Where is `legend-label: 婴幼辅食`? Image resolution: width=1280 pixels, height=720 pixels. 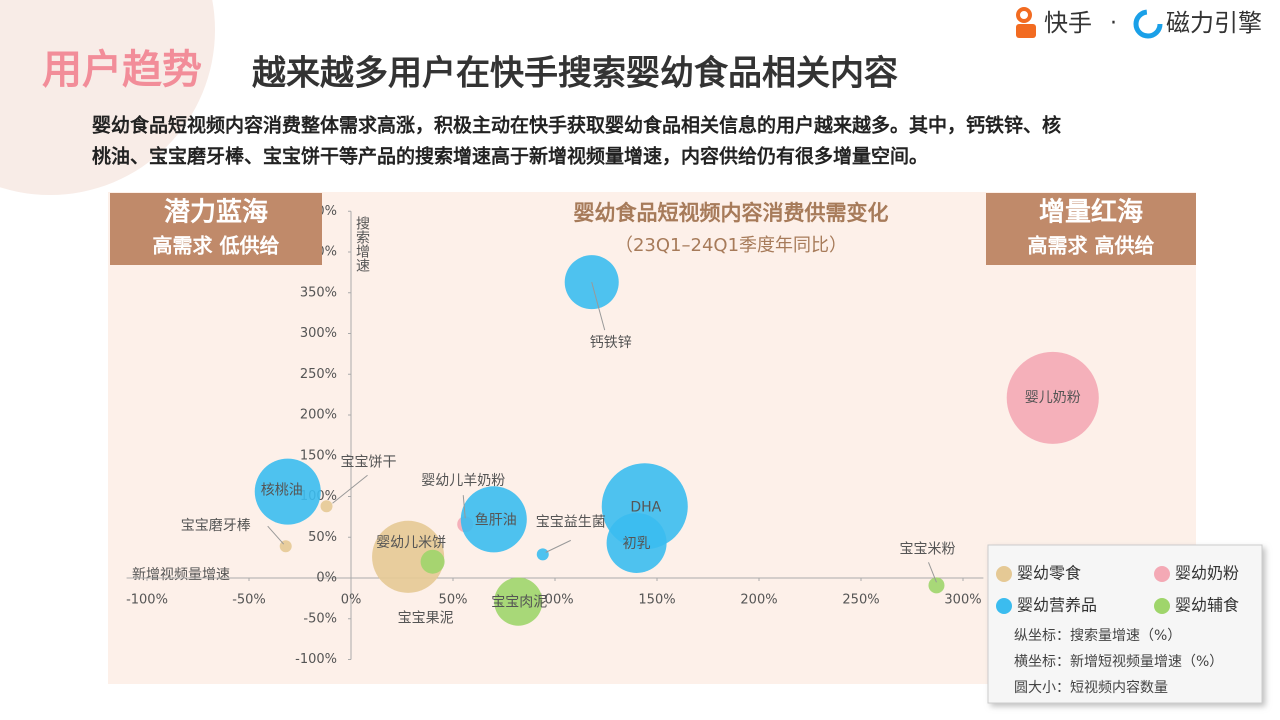 legend-label: 婴幼辅食 is located at coordinates (1207, 605).